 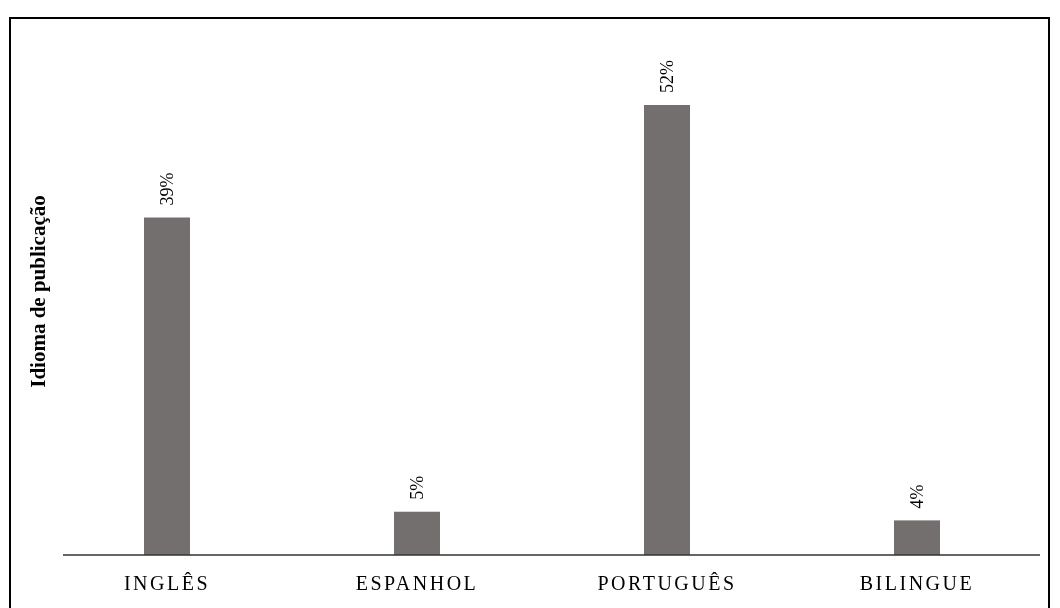 What do you see at coordinates (917, 583) in the screenshot?
I see `x-tick-label: BILINGUE` at bounding box center [917, 583].